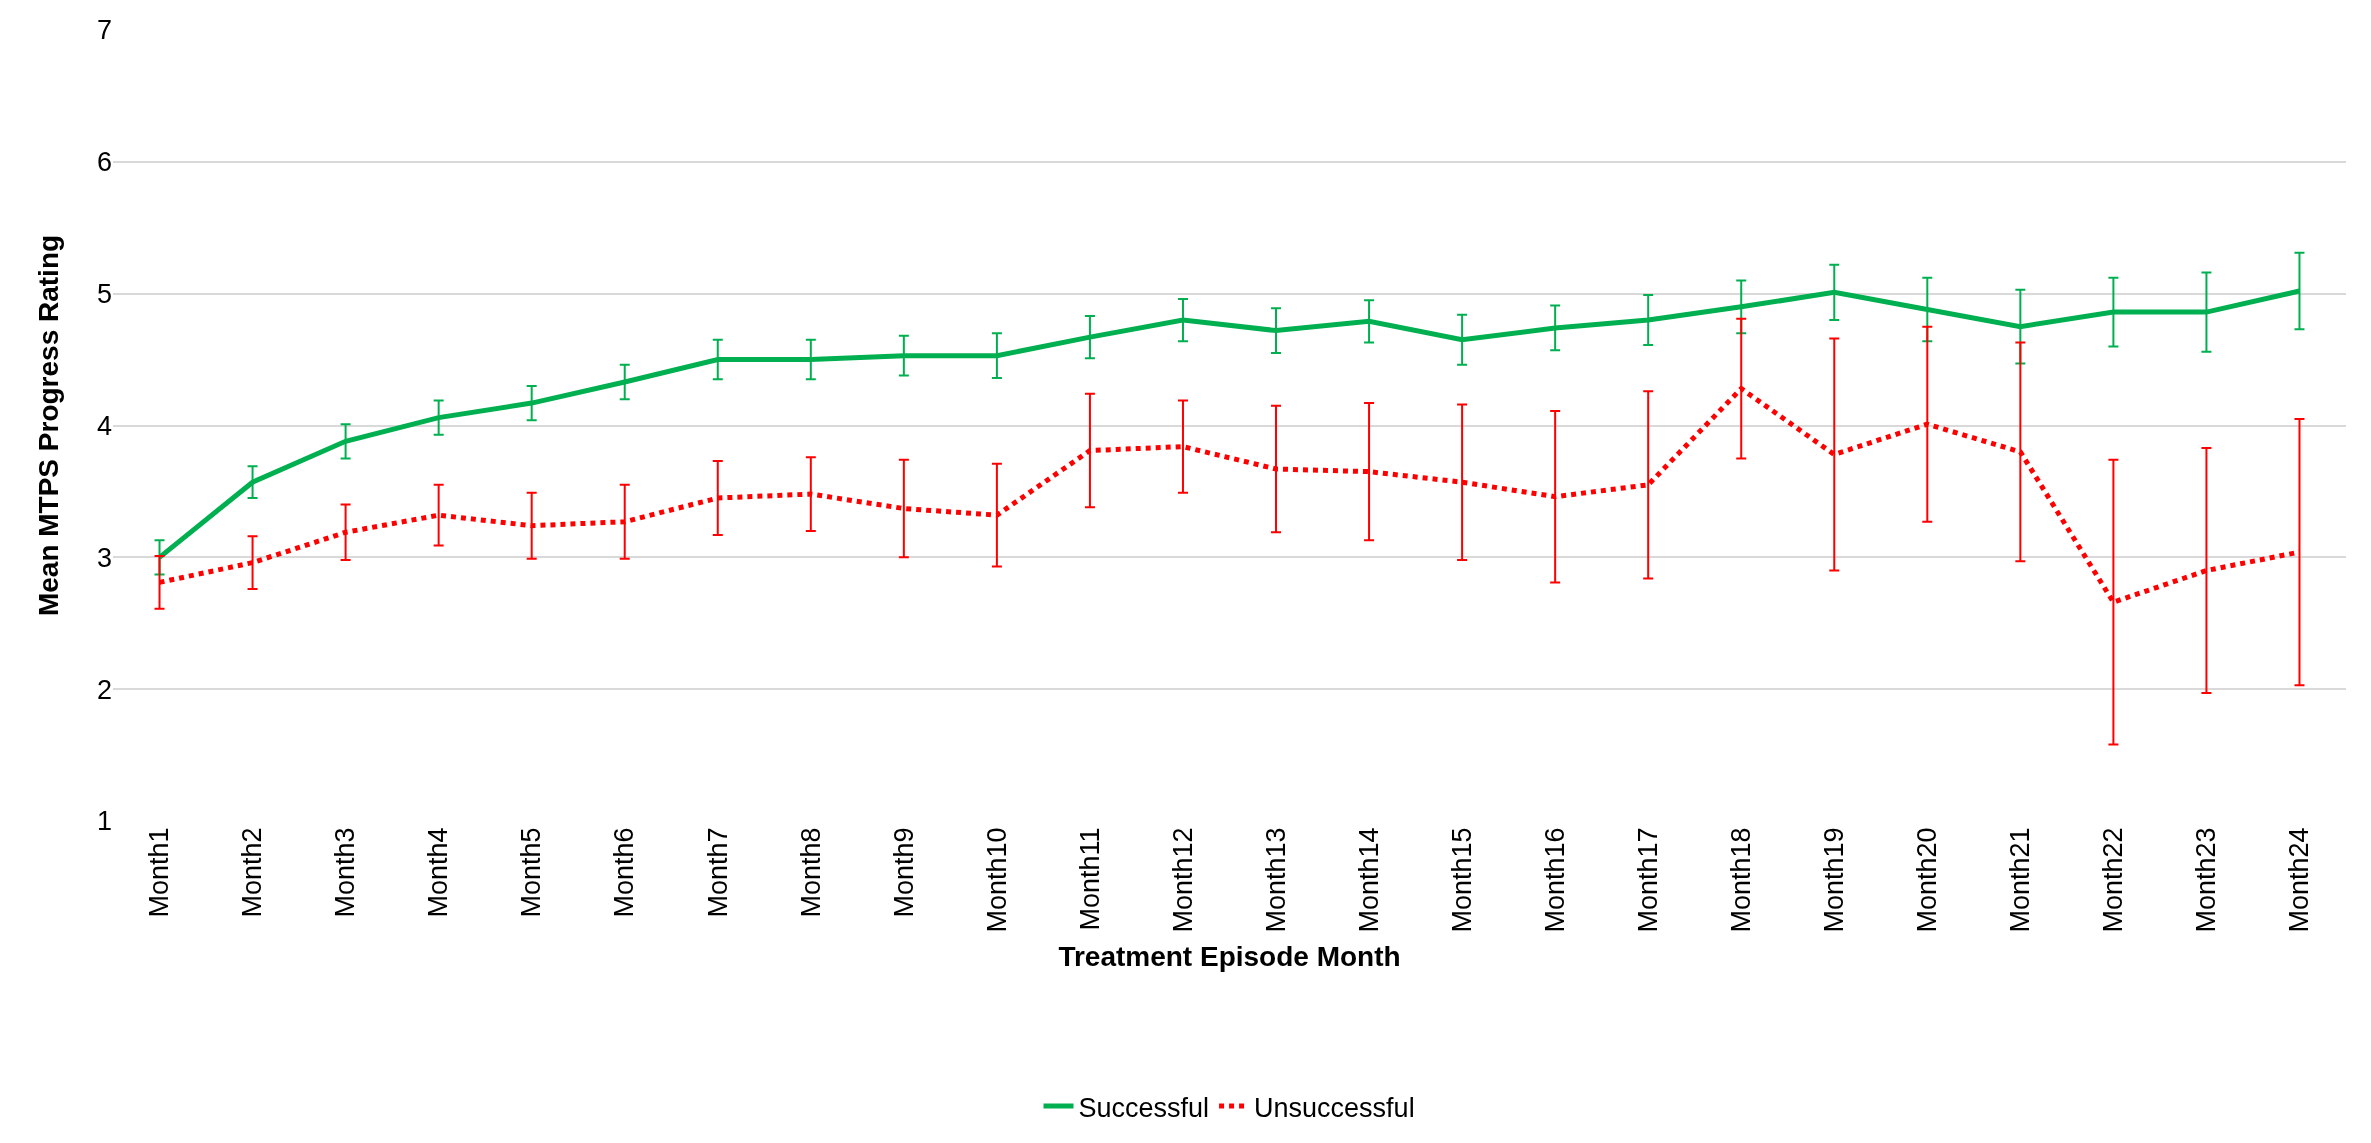  What do you see at coordinates (104, 162) in the screenshot?
I see `y-tick-label: 6` at bounding box center [104, 162].